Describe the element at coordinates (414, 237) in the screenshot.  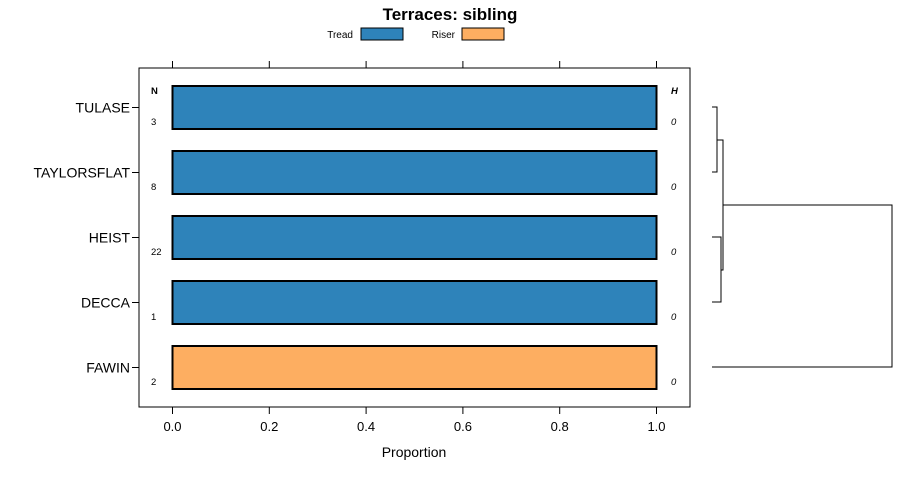
I see `bar-tread-heist` at that location.